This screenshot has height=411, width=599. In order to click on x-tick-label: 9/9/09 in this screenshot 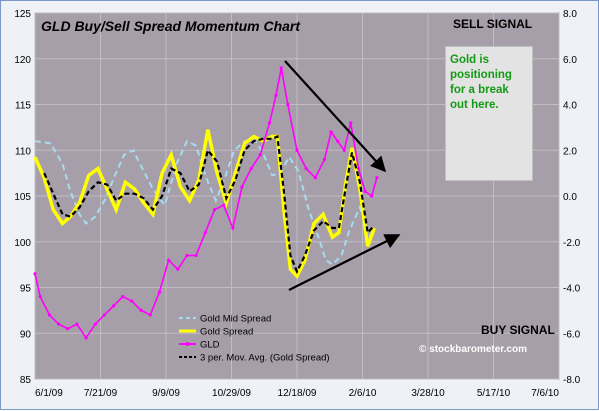, I will do `click(166, 393)`.